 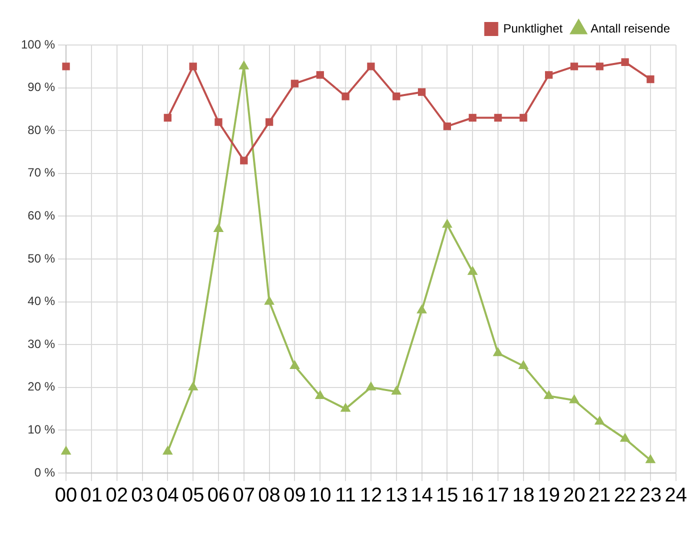 What do you see at coordinates (42, 87) in the screenshot?
I see `y-tick-label: 90 %` at bounding box center [42, 87].